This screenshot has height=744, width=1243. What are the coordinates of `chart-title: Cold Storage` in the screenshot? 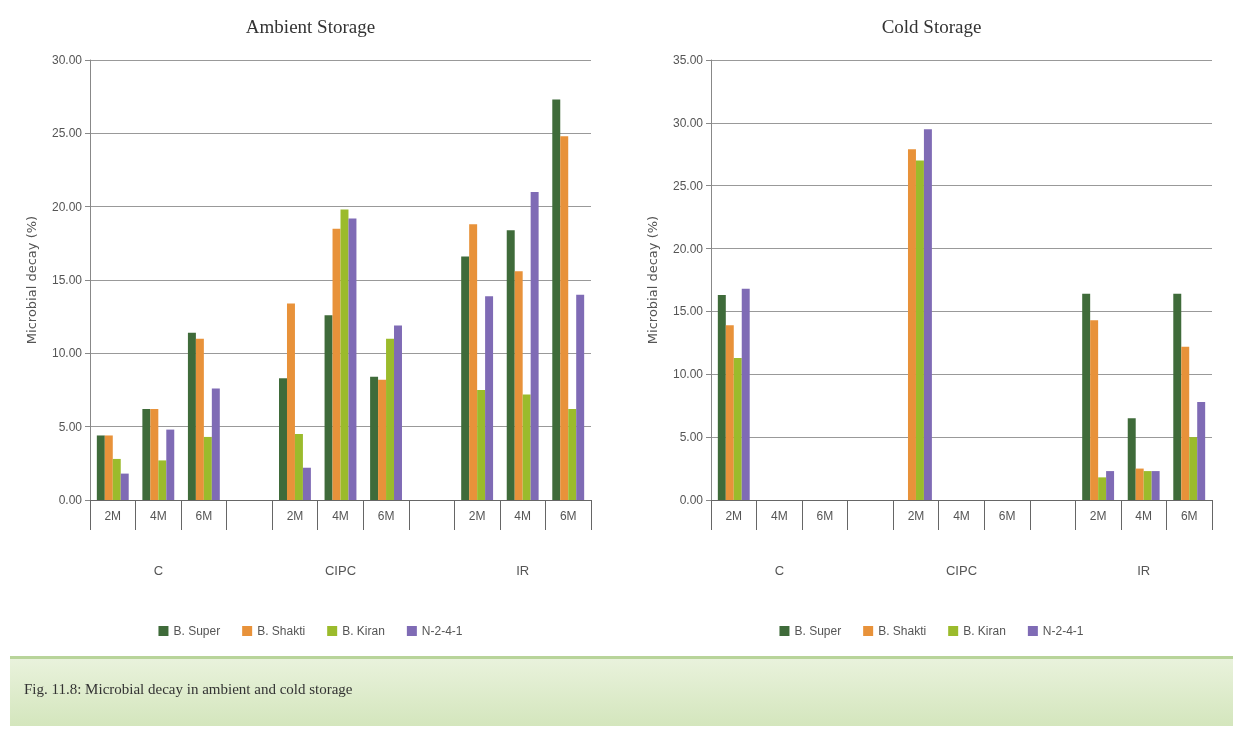 It's located at (931, 26).